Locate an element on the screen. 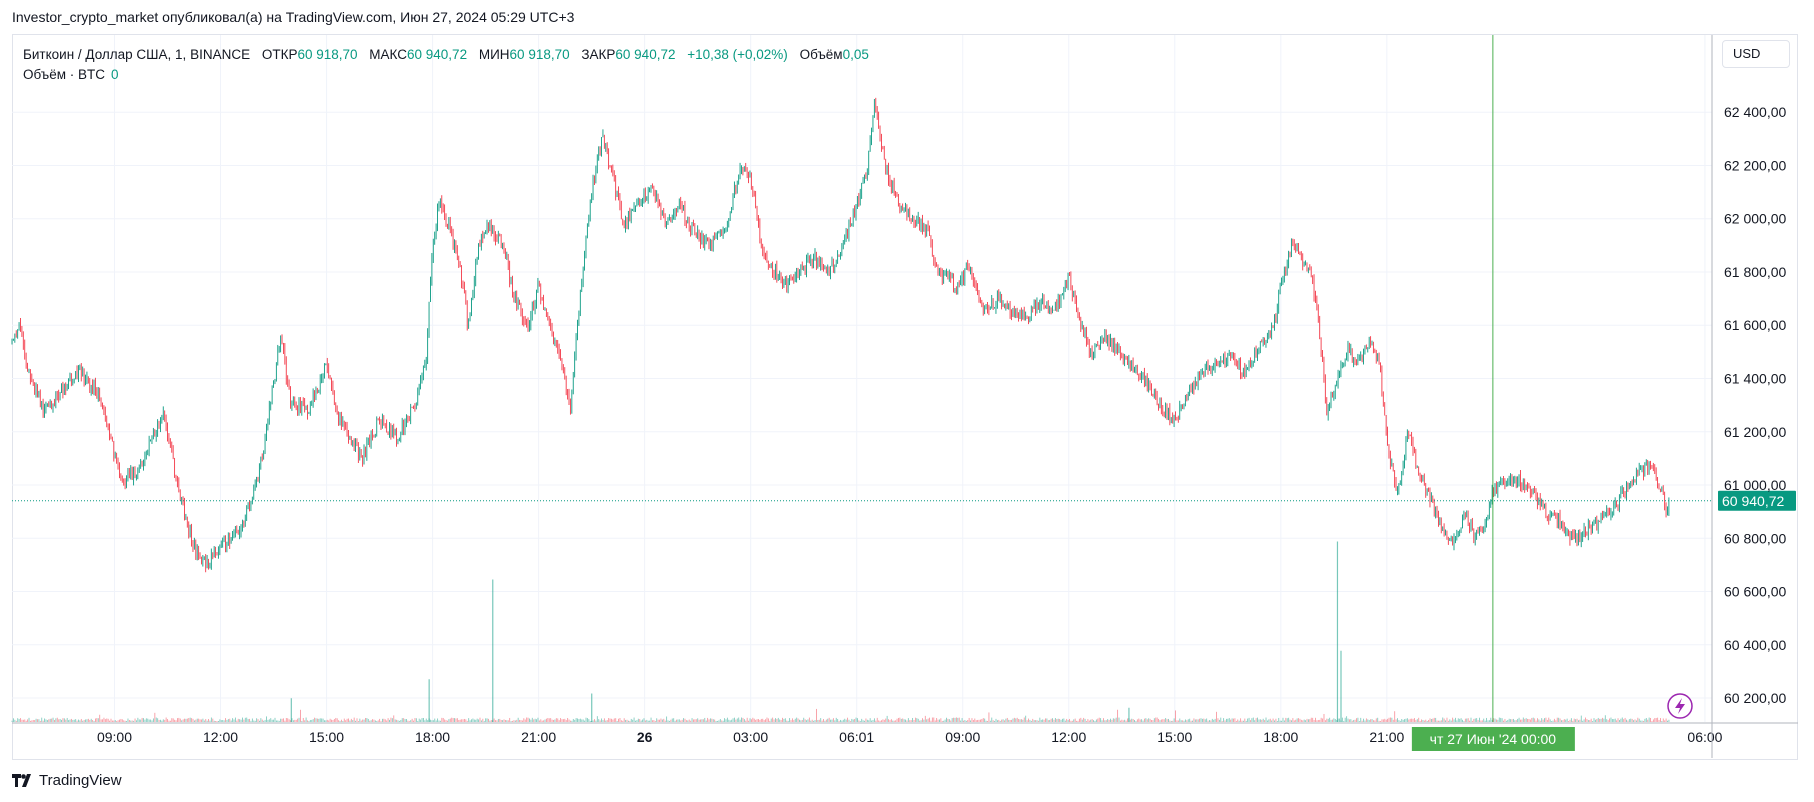 This screenshot has width=1814, height=802. symbol-name: Биткоин / Доллар США, 1, BINANCE is located at coordinates (137, 54).